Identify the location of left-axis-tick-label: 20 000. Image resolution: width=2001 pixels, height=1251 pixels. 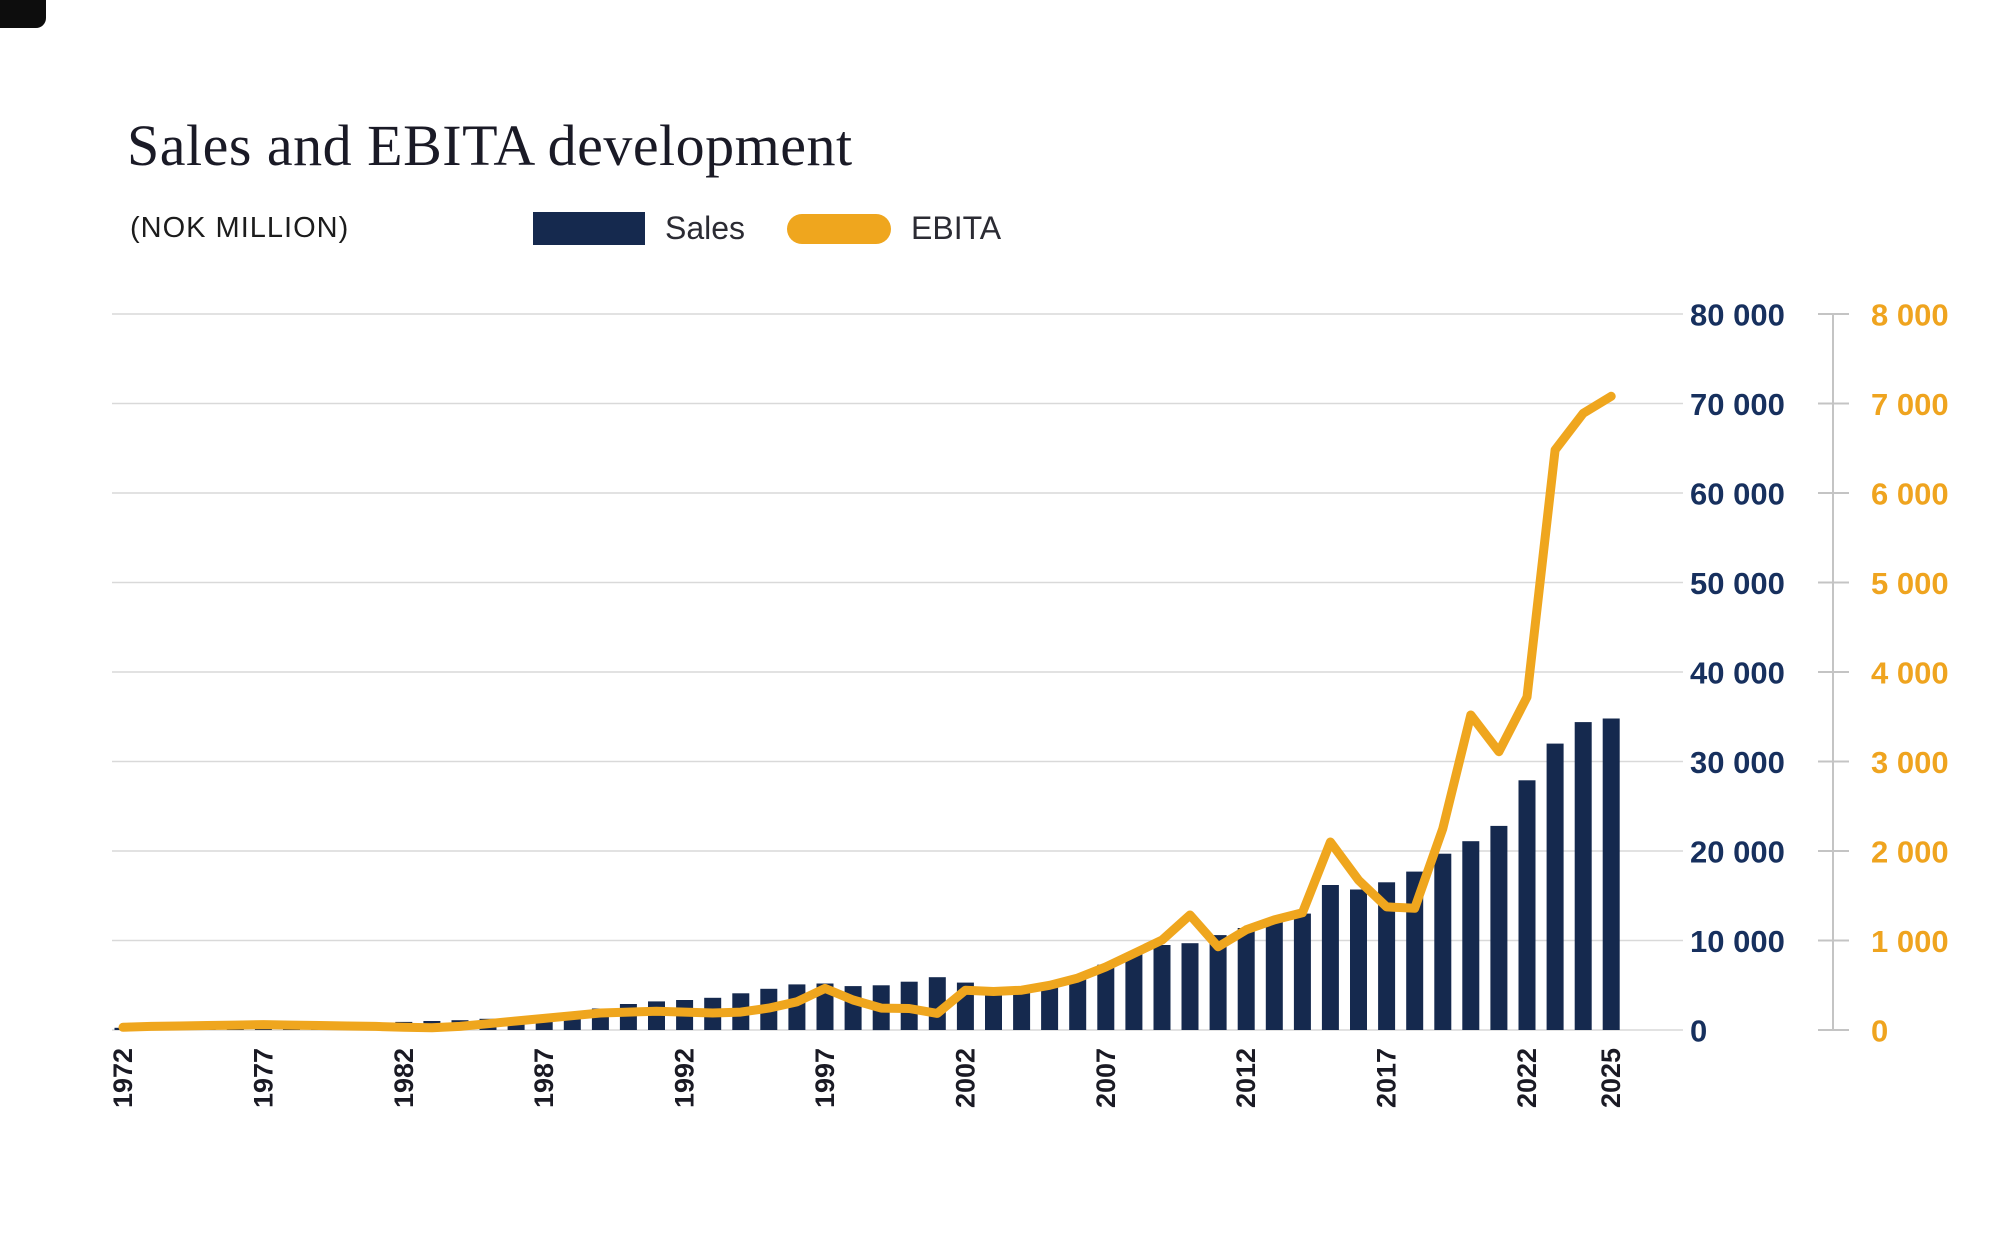
(1737, 852).